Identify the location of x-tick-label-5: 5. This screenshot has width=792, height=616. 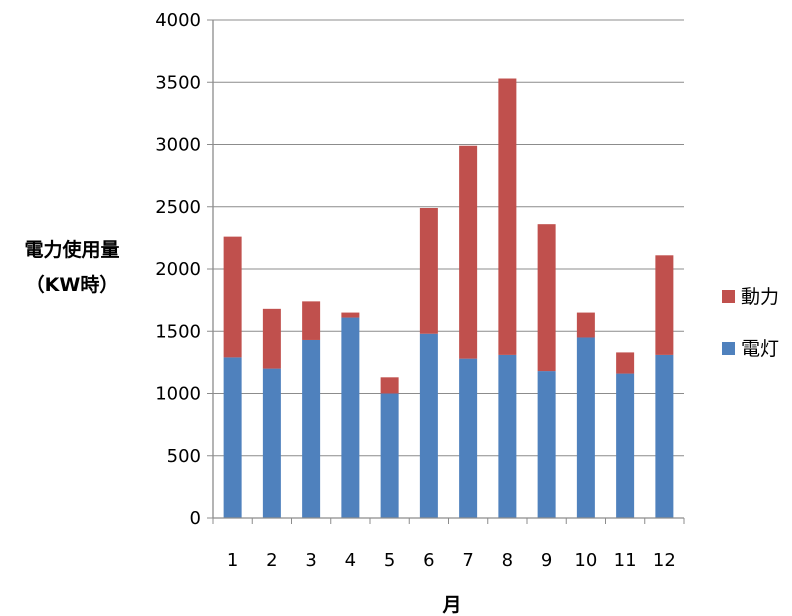
(389, 560).